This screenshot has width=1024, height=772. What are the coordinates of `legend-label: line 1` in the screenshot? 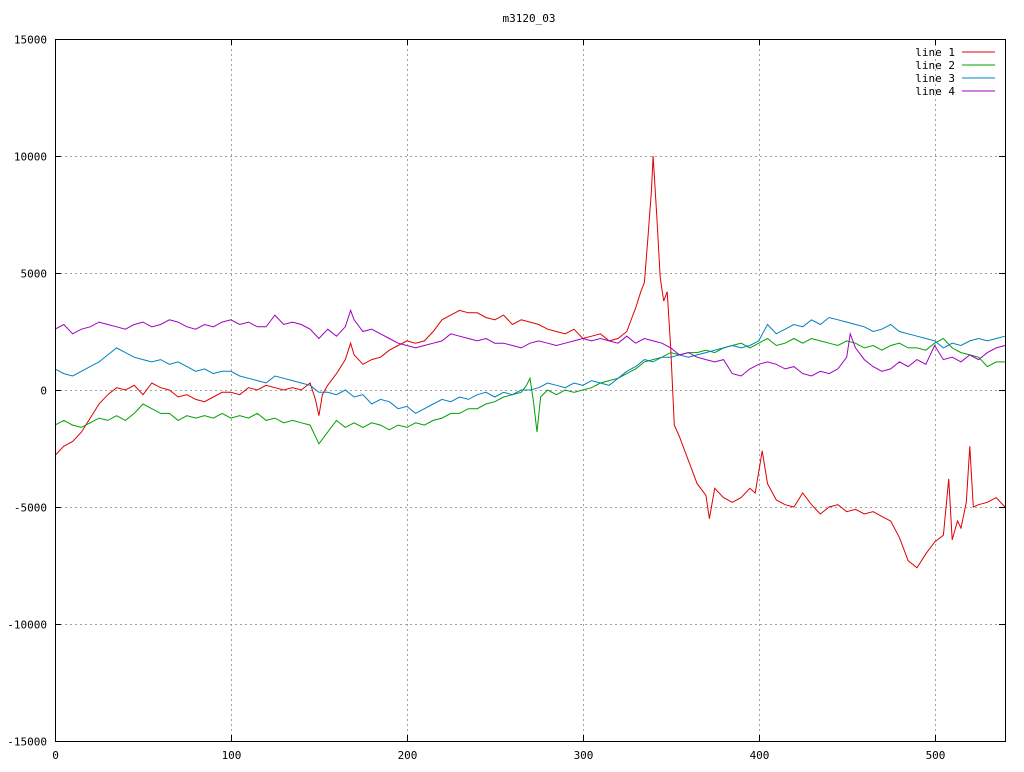 It's located at (935, 52).